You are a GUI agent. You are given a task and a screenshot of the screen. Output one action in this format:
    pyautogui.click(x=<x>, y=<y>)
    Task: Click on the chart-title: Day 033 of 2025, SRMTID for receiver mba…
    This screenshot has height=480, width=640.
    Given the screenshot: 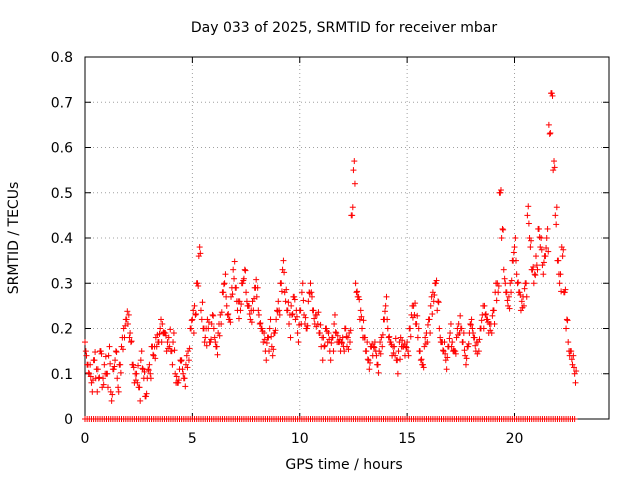 What is the action you would take?
    pyautogui.click(x=344, y=28)
    